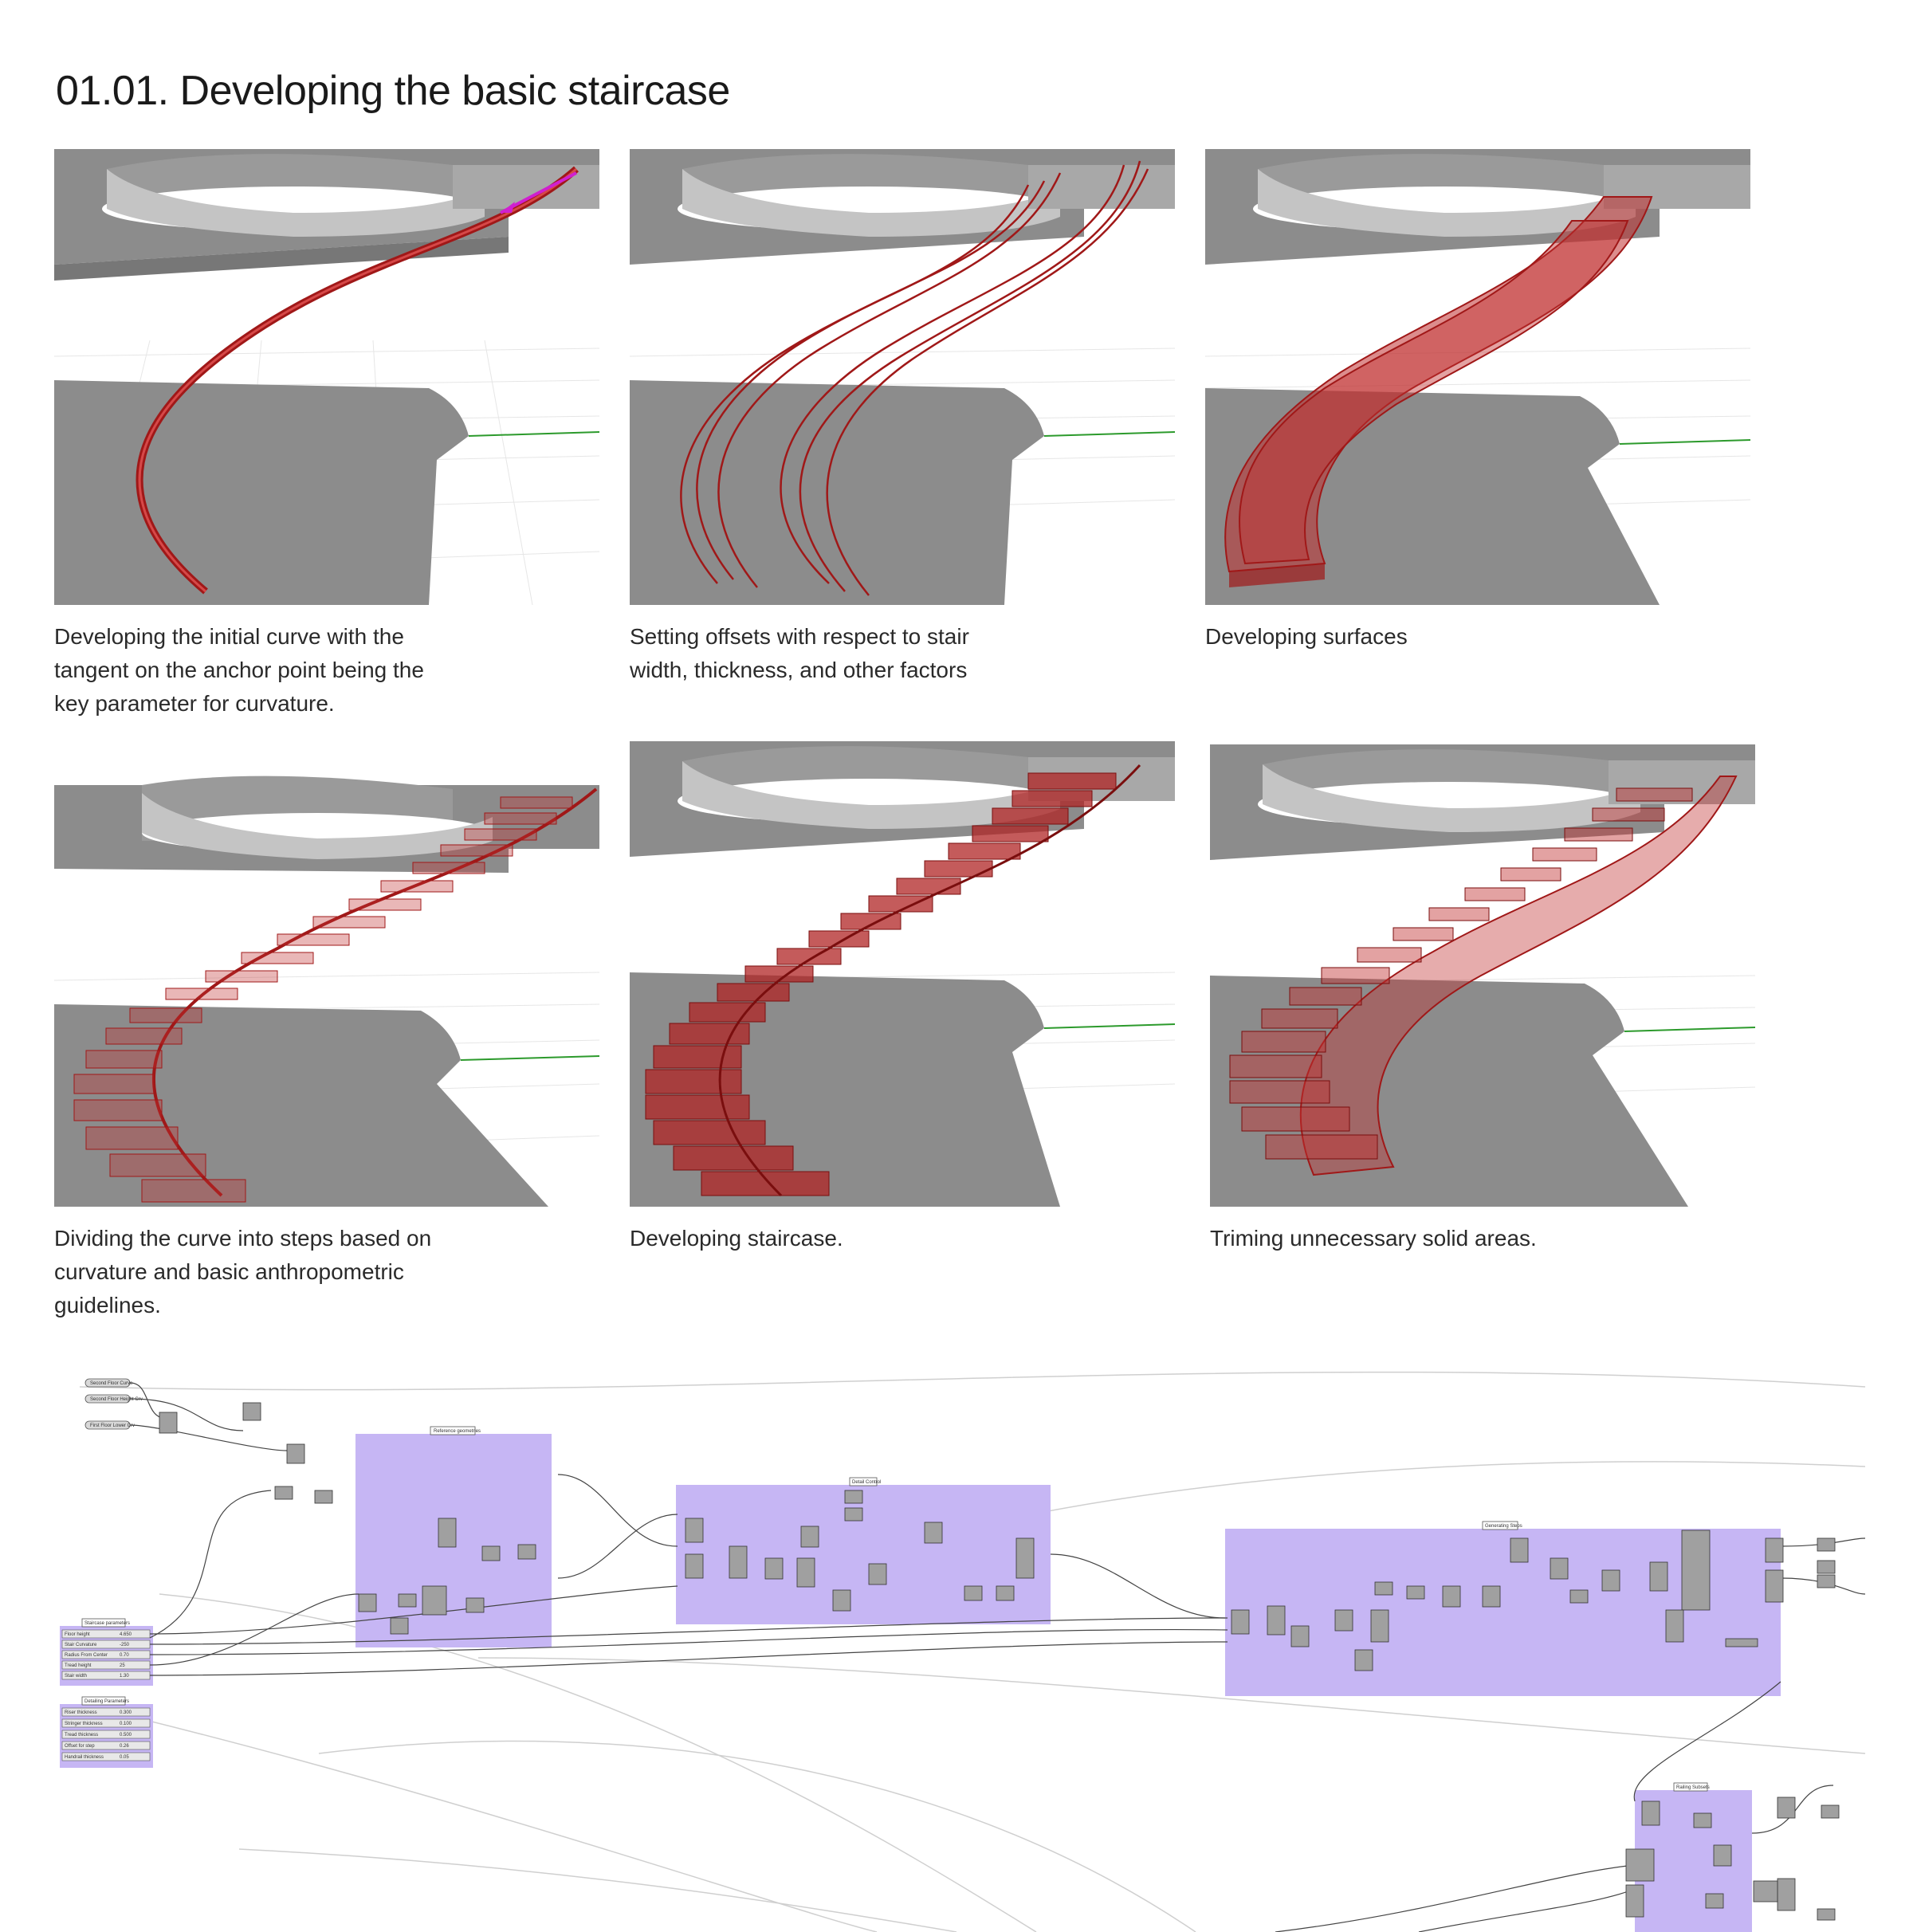  I want to click on svg-text: Stair width, so click(76, 1676).